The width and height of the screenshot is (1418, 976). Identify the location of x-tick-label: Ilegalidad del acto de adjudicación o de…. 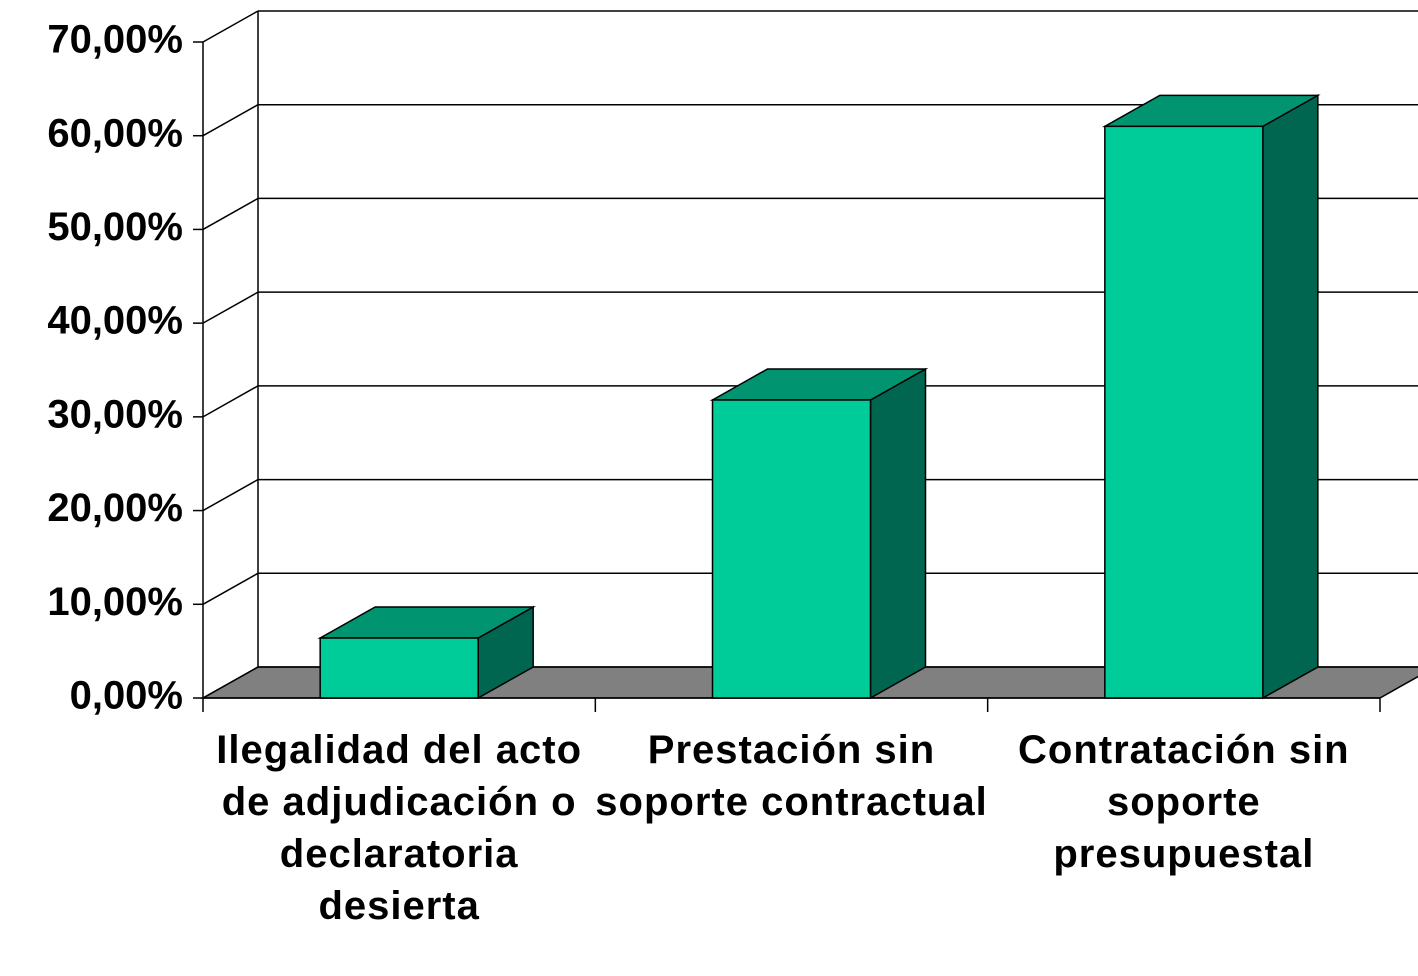
(399, 828).